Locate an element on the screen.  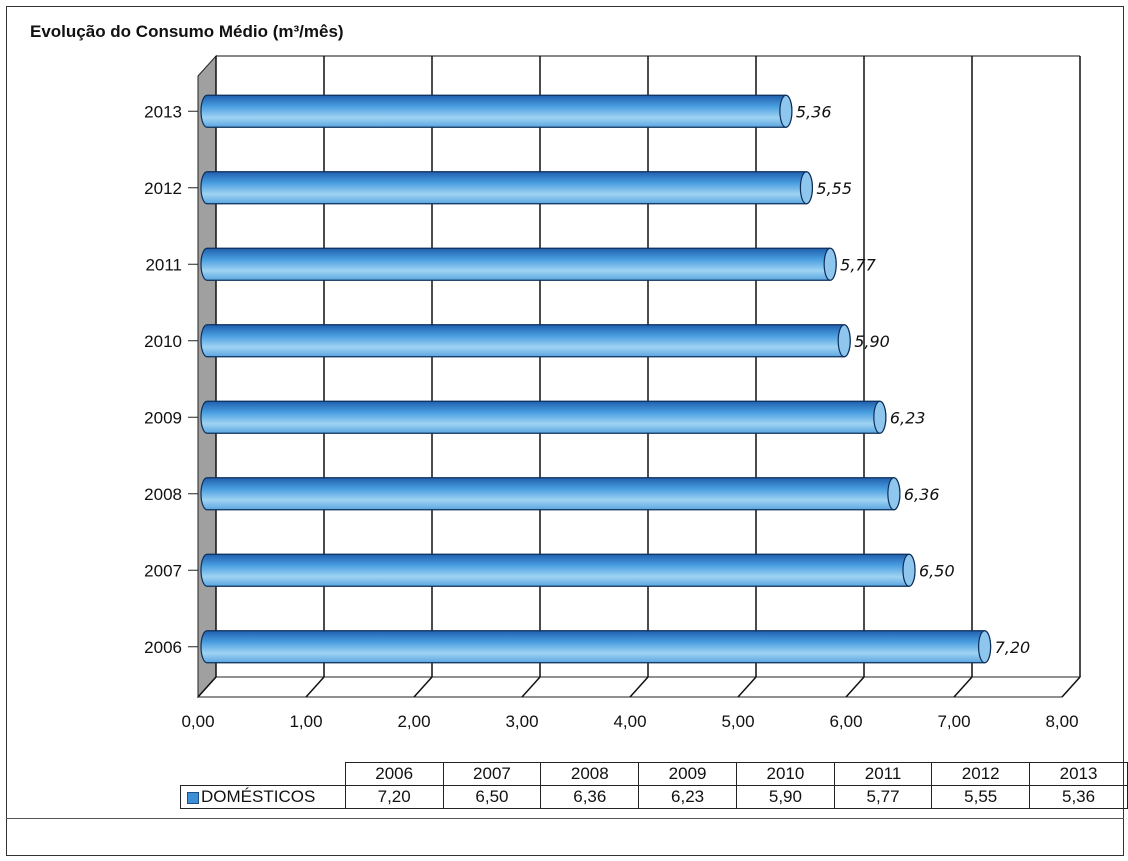
x-tick-label: 8,00 is located at coordinates (1061, 721).